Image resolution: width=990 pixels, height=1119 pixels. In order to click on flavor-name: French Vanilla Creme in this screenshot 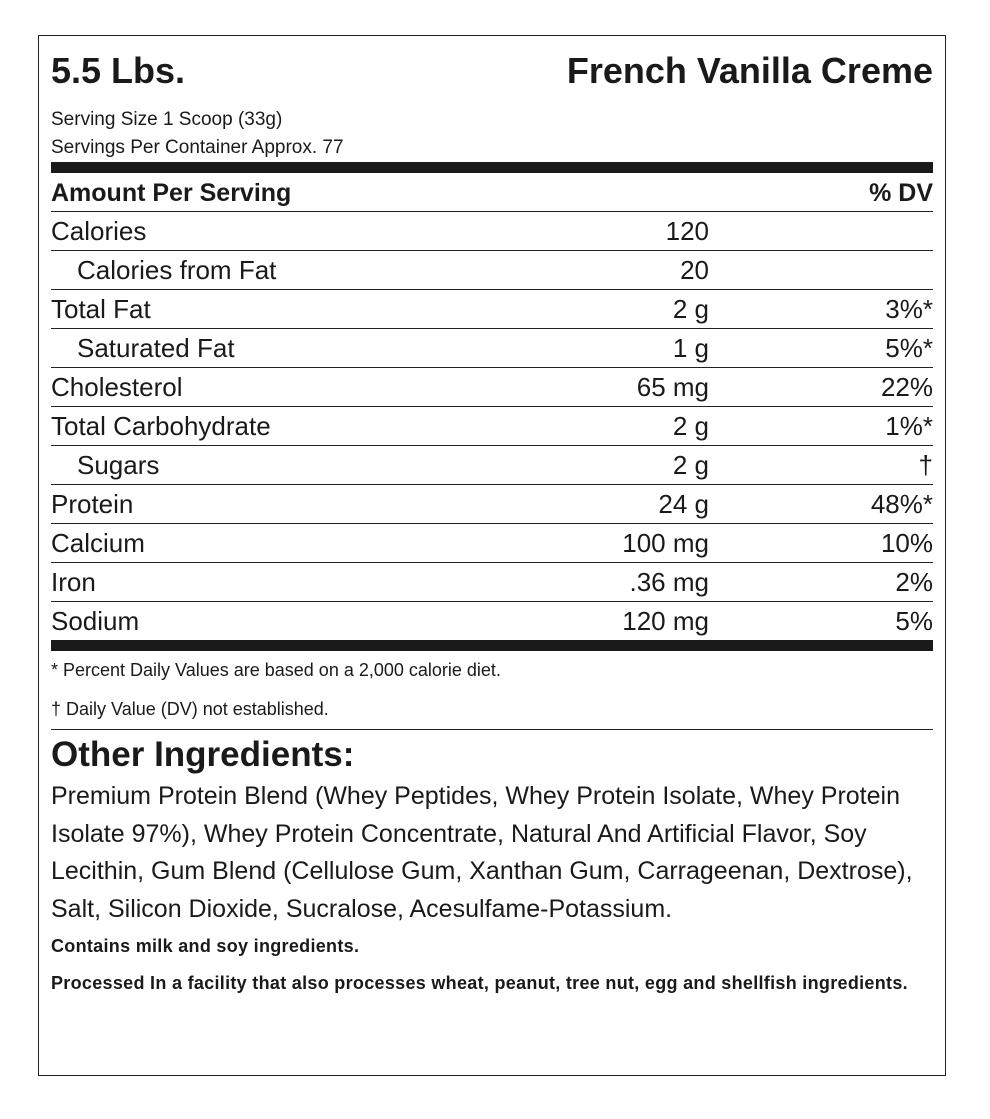, I will do `click(749, 70)`.